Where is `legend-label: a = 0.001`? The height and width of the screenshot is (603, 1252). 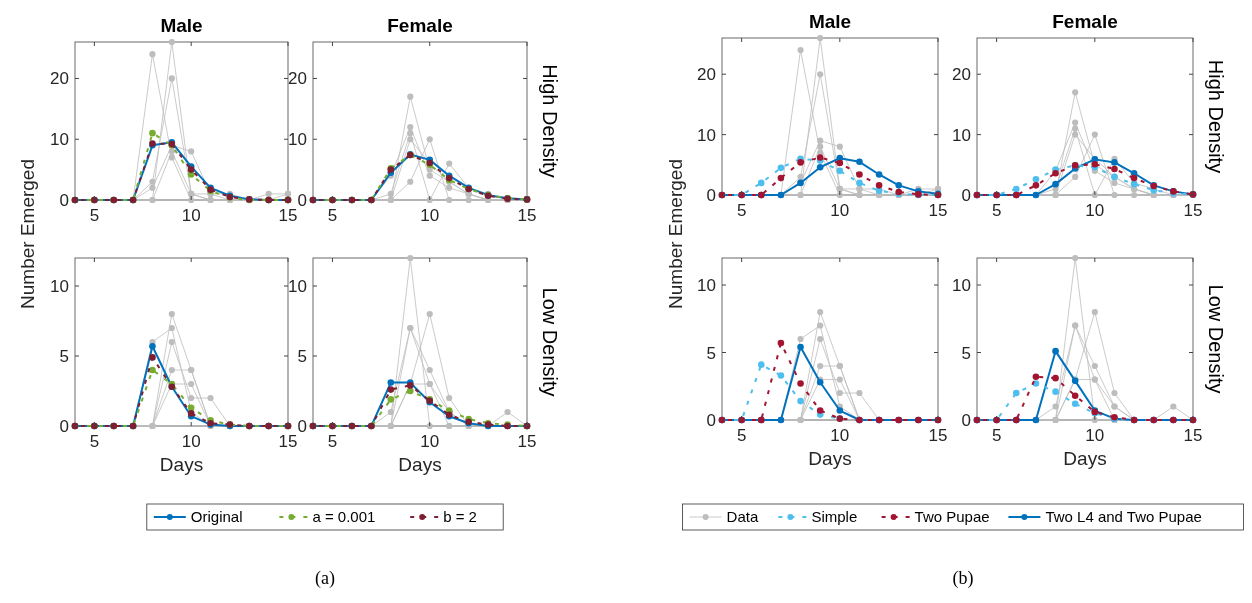
legend-label: a = 0.001 is located at coordinates (344, 516).